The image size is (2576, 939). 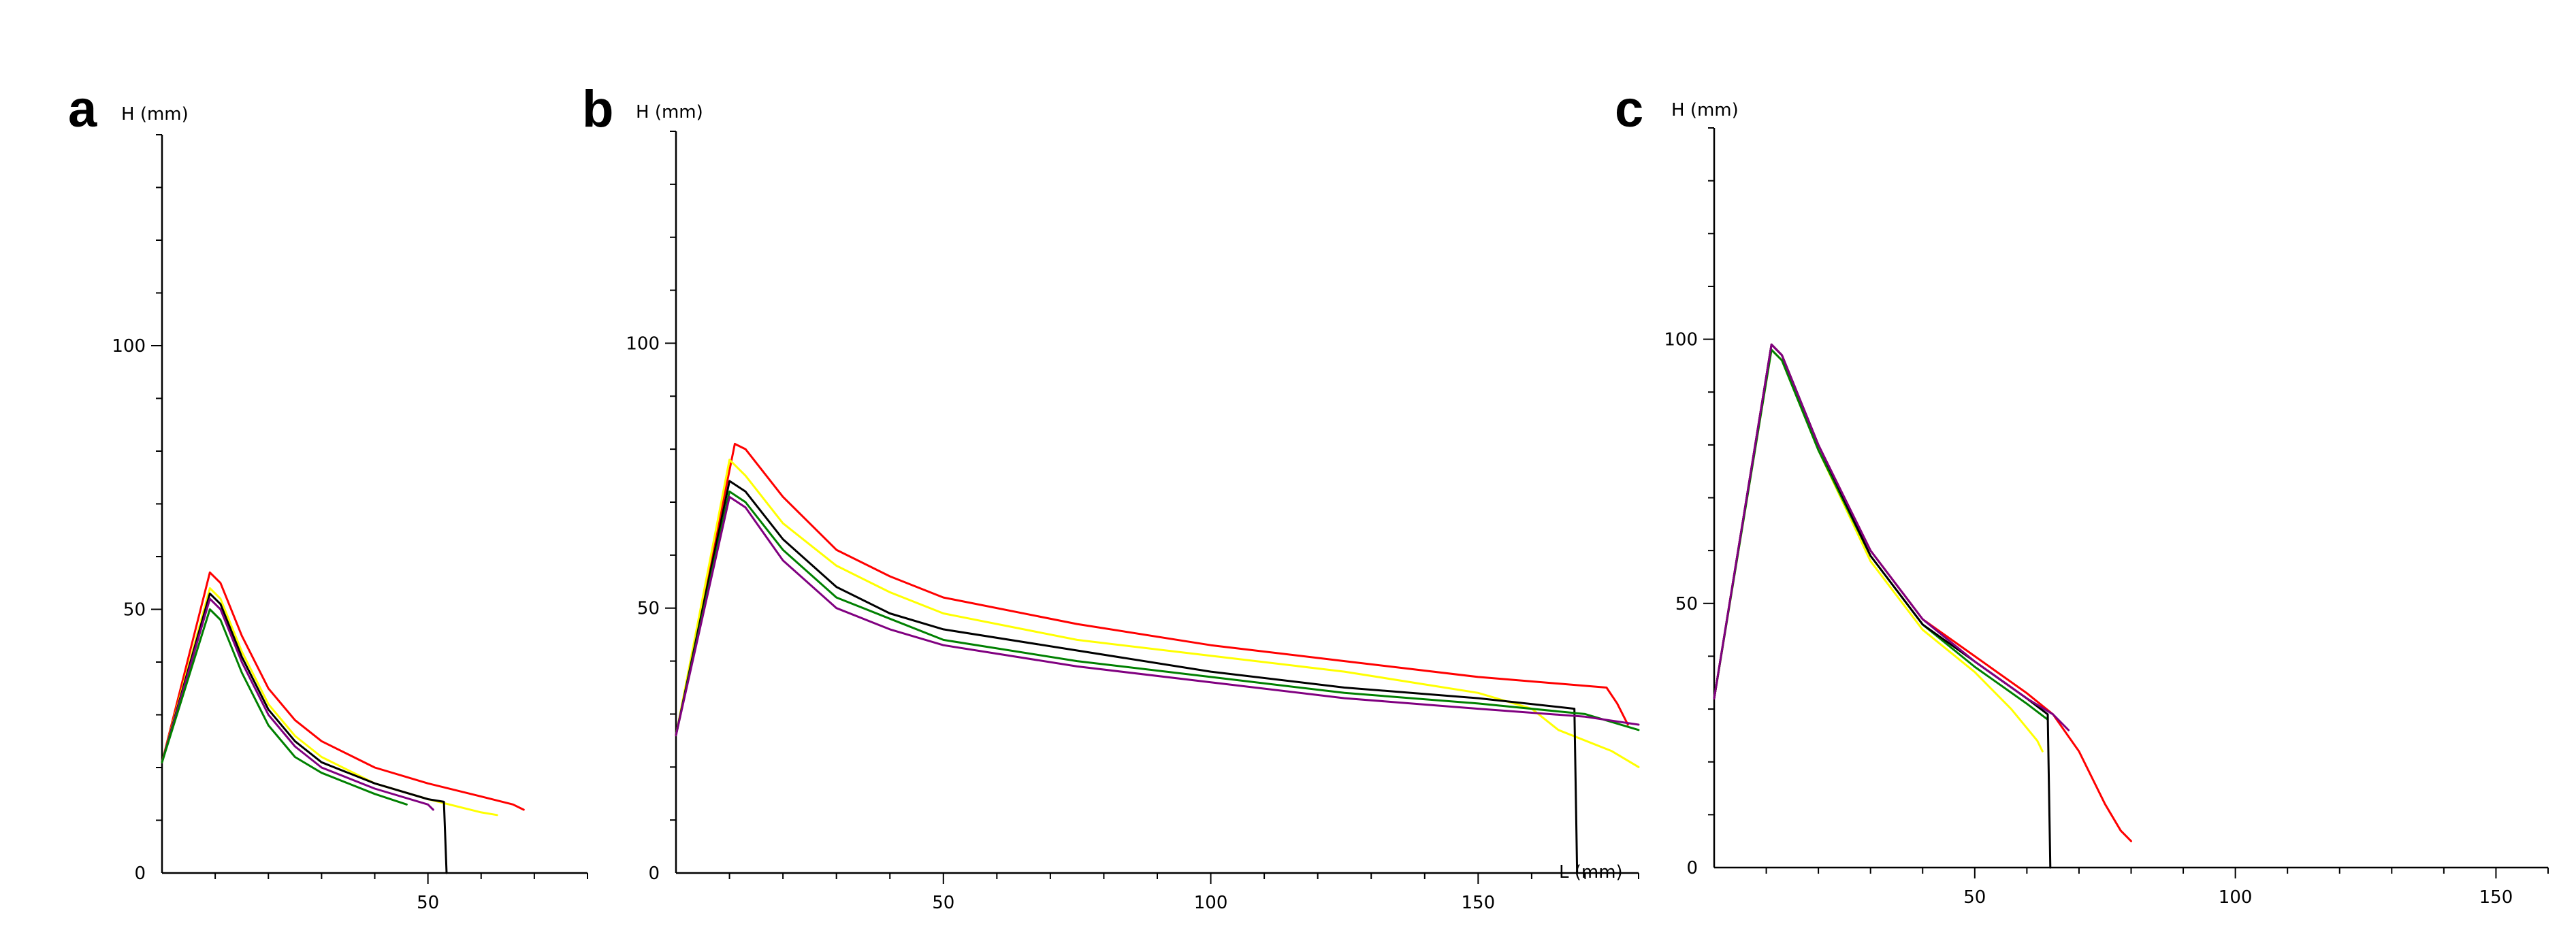 I want to click on panel-label-a: a, so click(x=82, y=109).